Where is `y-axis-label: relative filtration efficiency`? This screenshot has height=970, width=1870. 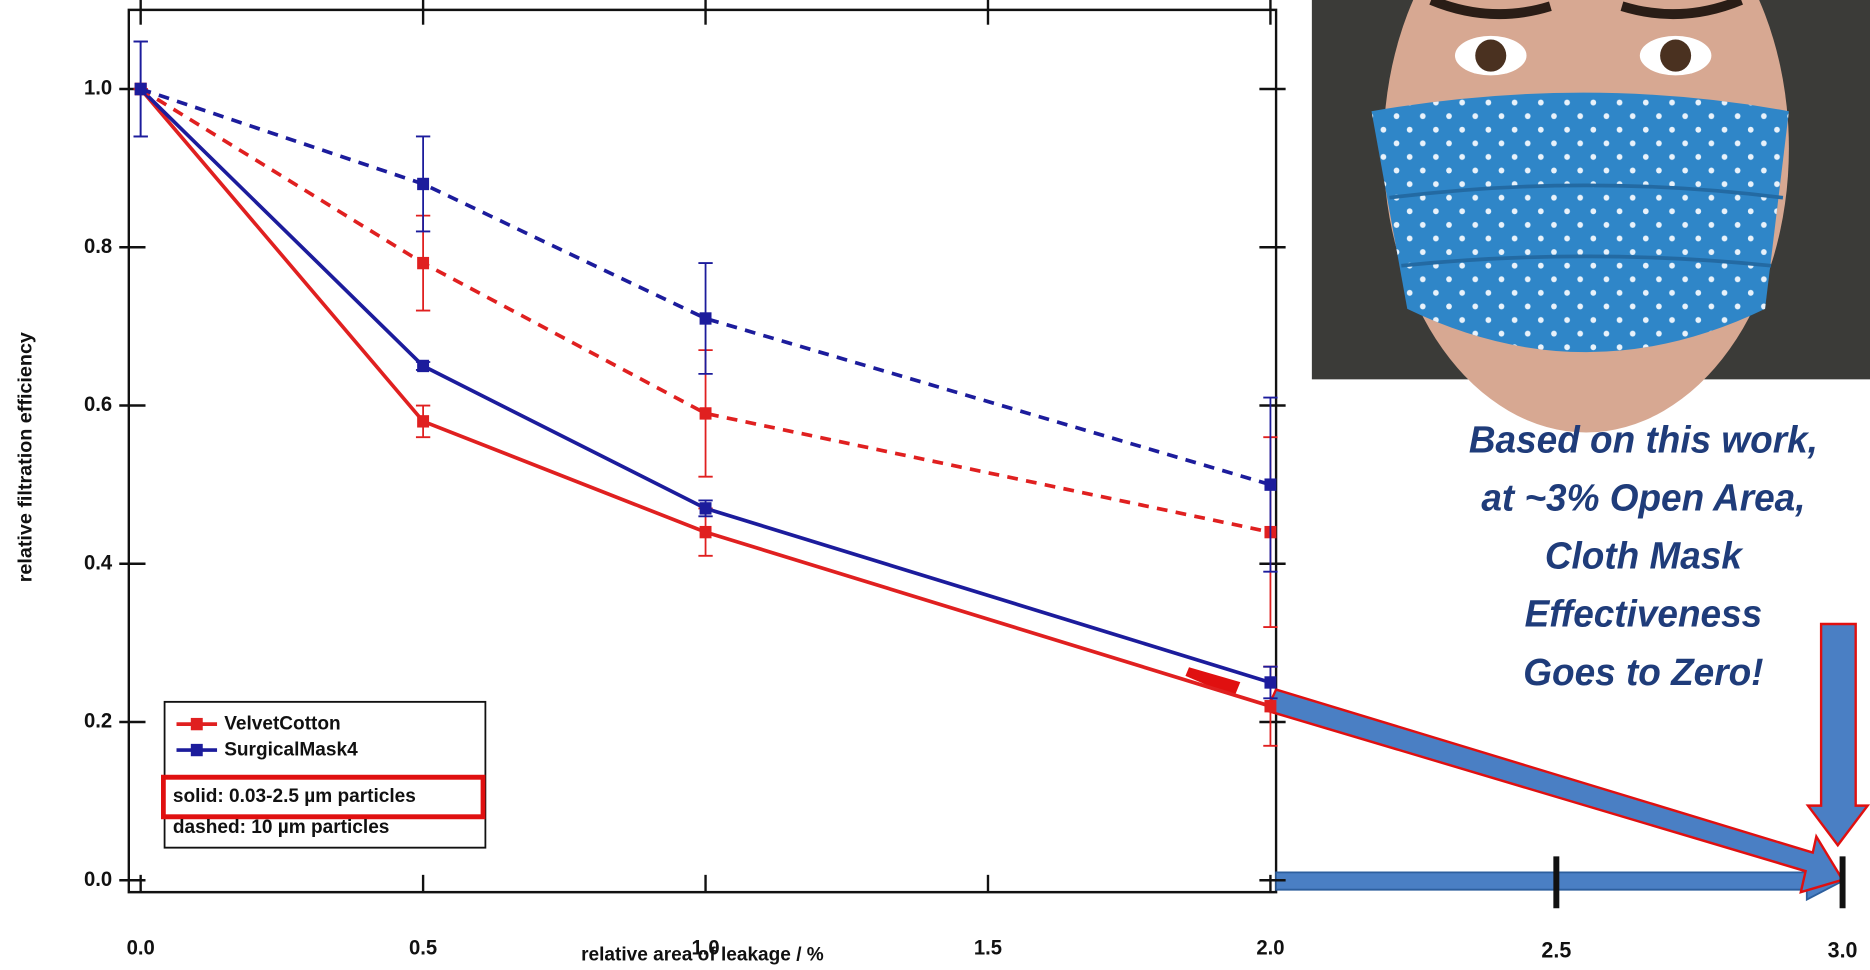 y-axis-label: relative filtration efficiency is located at coordinates (26, 457).